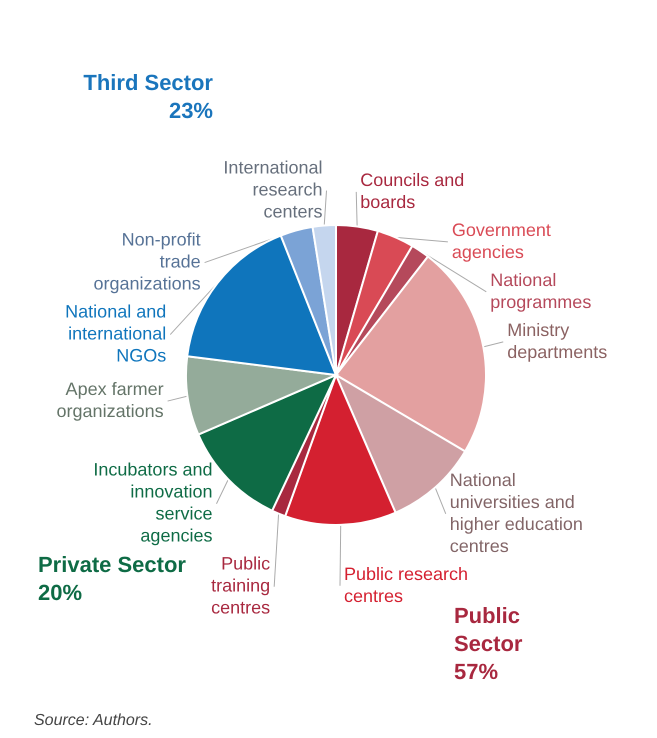 This screenshot has width=657, height=738. Describe the element at coordinates (541, 291) in the screenshot. I see `slice-label: National programmes` at that location.